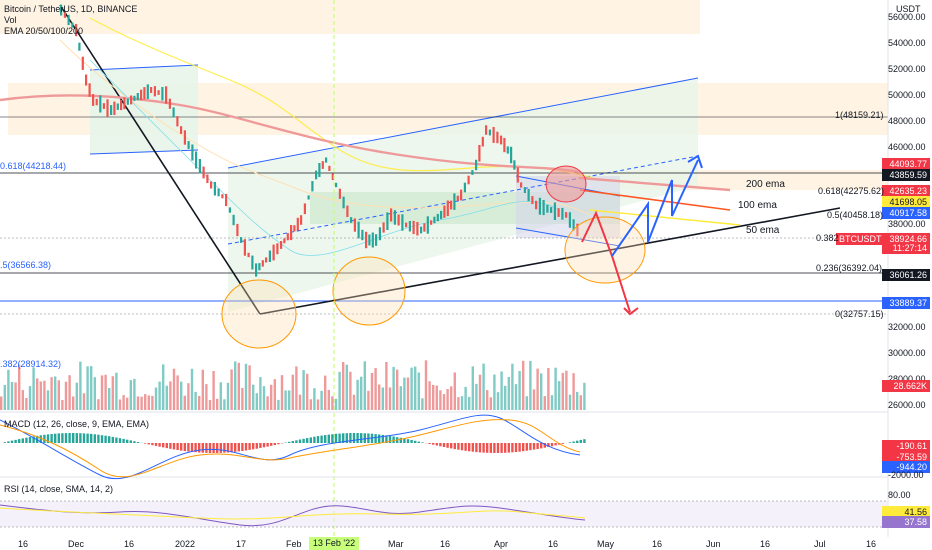  What do you see at coordinates (185, 544) in the screenshot?
I see `time-axis-tick: 2022` at bounding box center [185, 544].